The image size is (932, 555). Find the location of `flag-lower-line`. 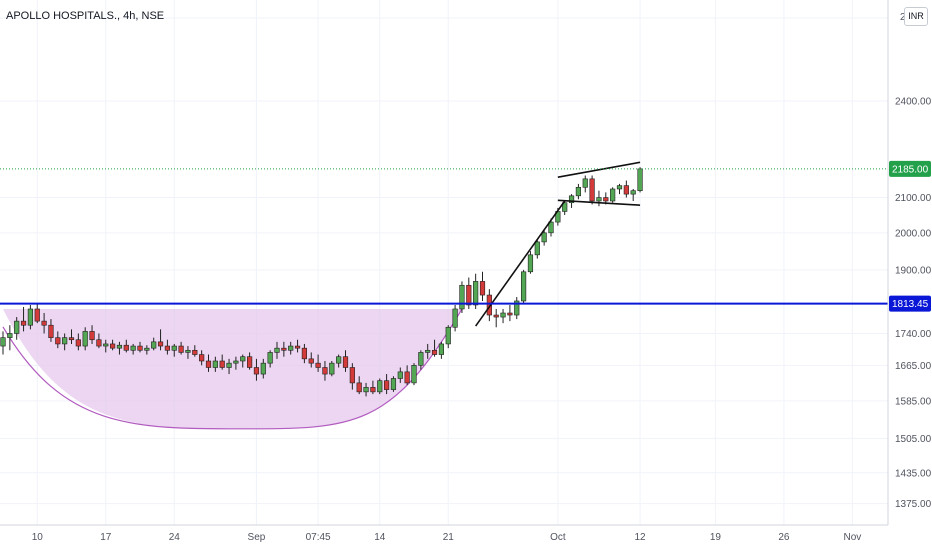

flag-lower-line is located at coordinates (599, 202).